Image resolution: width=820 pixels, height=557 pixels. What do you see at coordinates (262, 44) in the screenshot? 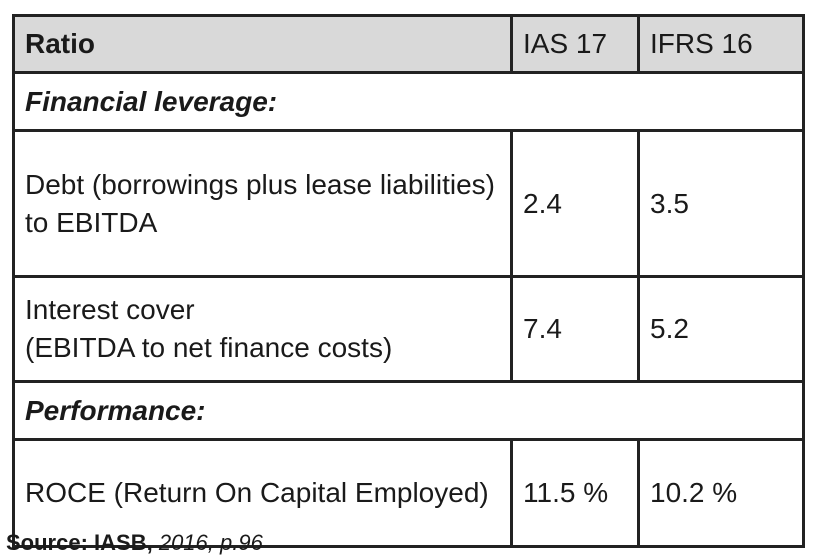
I see `header-cell: Ratio` at bounding box center [262, 44].